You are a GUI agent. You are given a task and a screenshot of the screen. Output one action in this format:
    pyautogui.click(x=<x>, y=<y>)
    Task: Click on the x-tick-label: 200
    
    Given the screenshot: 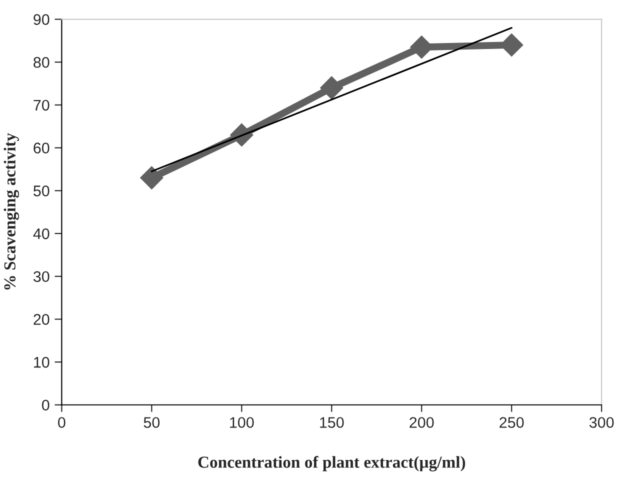 What is the action you would take?
    pyautogui.click(x=422, y=422)
    